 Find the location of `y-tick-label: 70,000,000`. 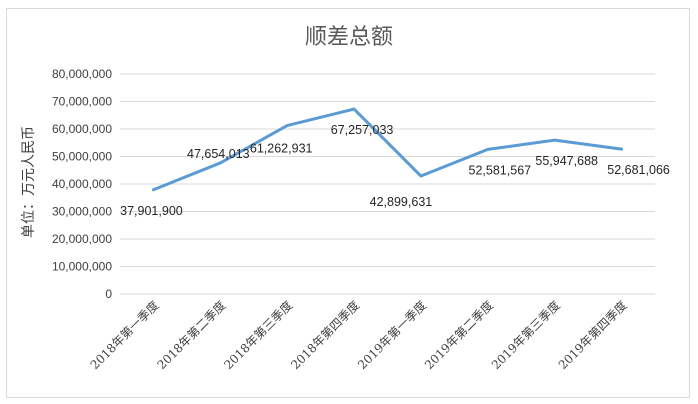

y-tick-label: 70,000,000 is located at coordinates (82, 102).